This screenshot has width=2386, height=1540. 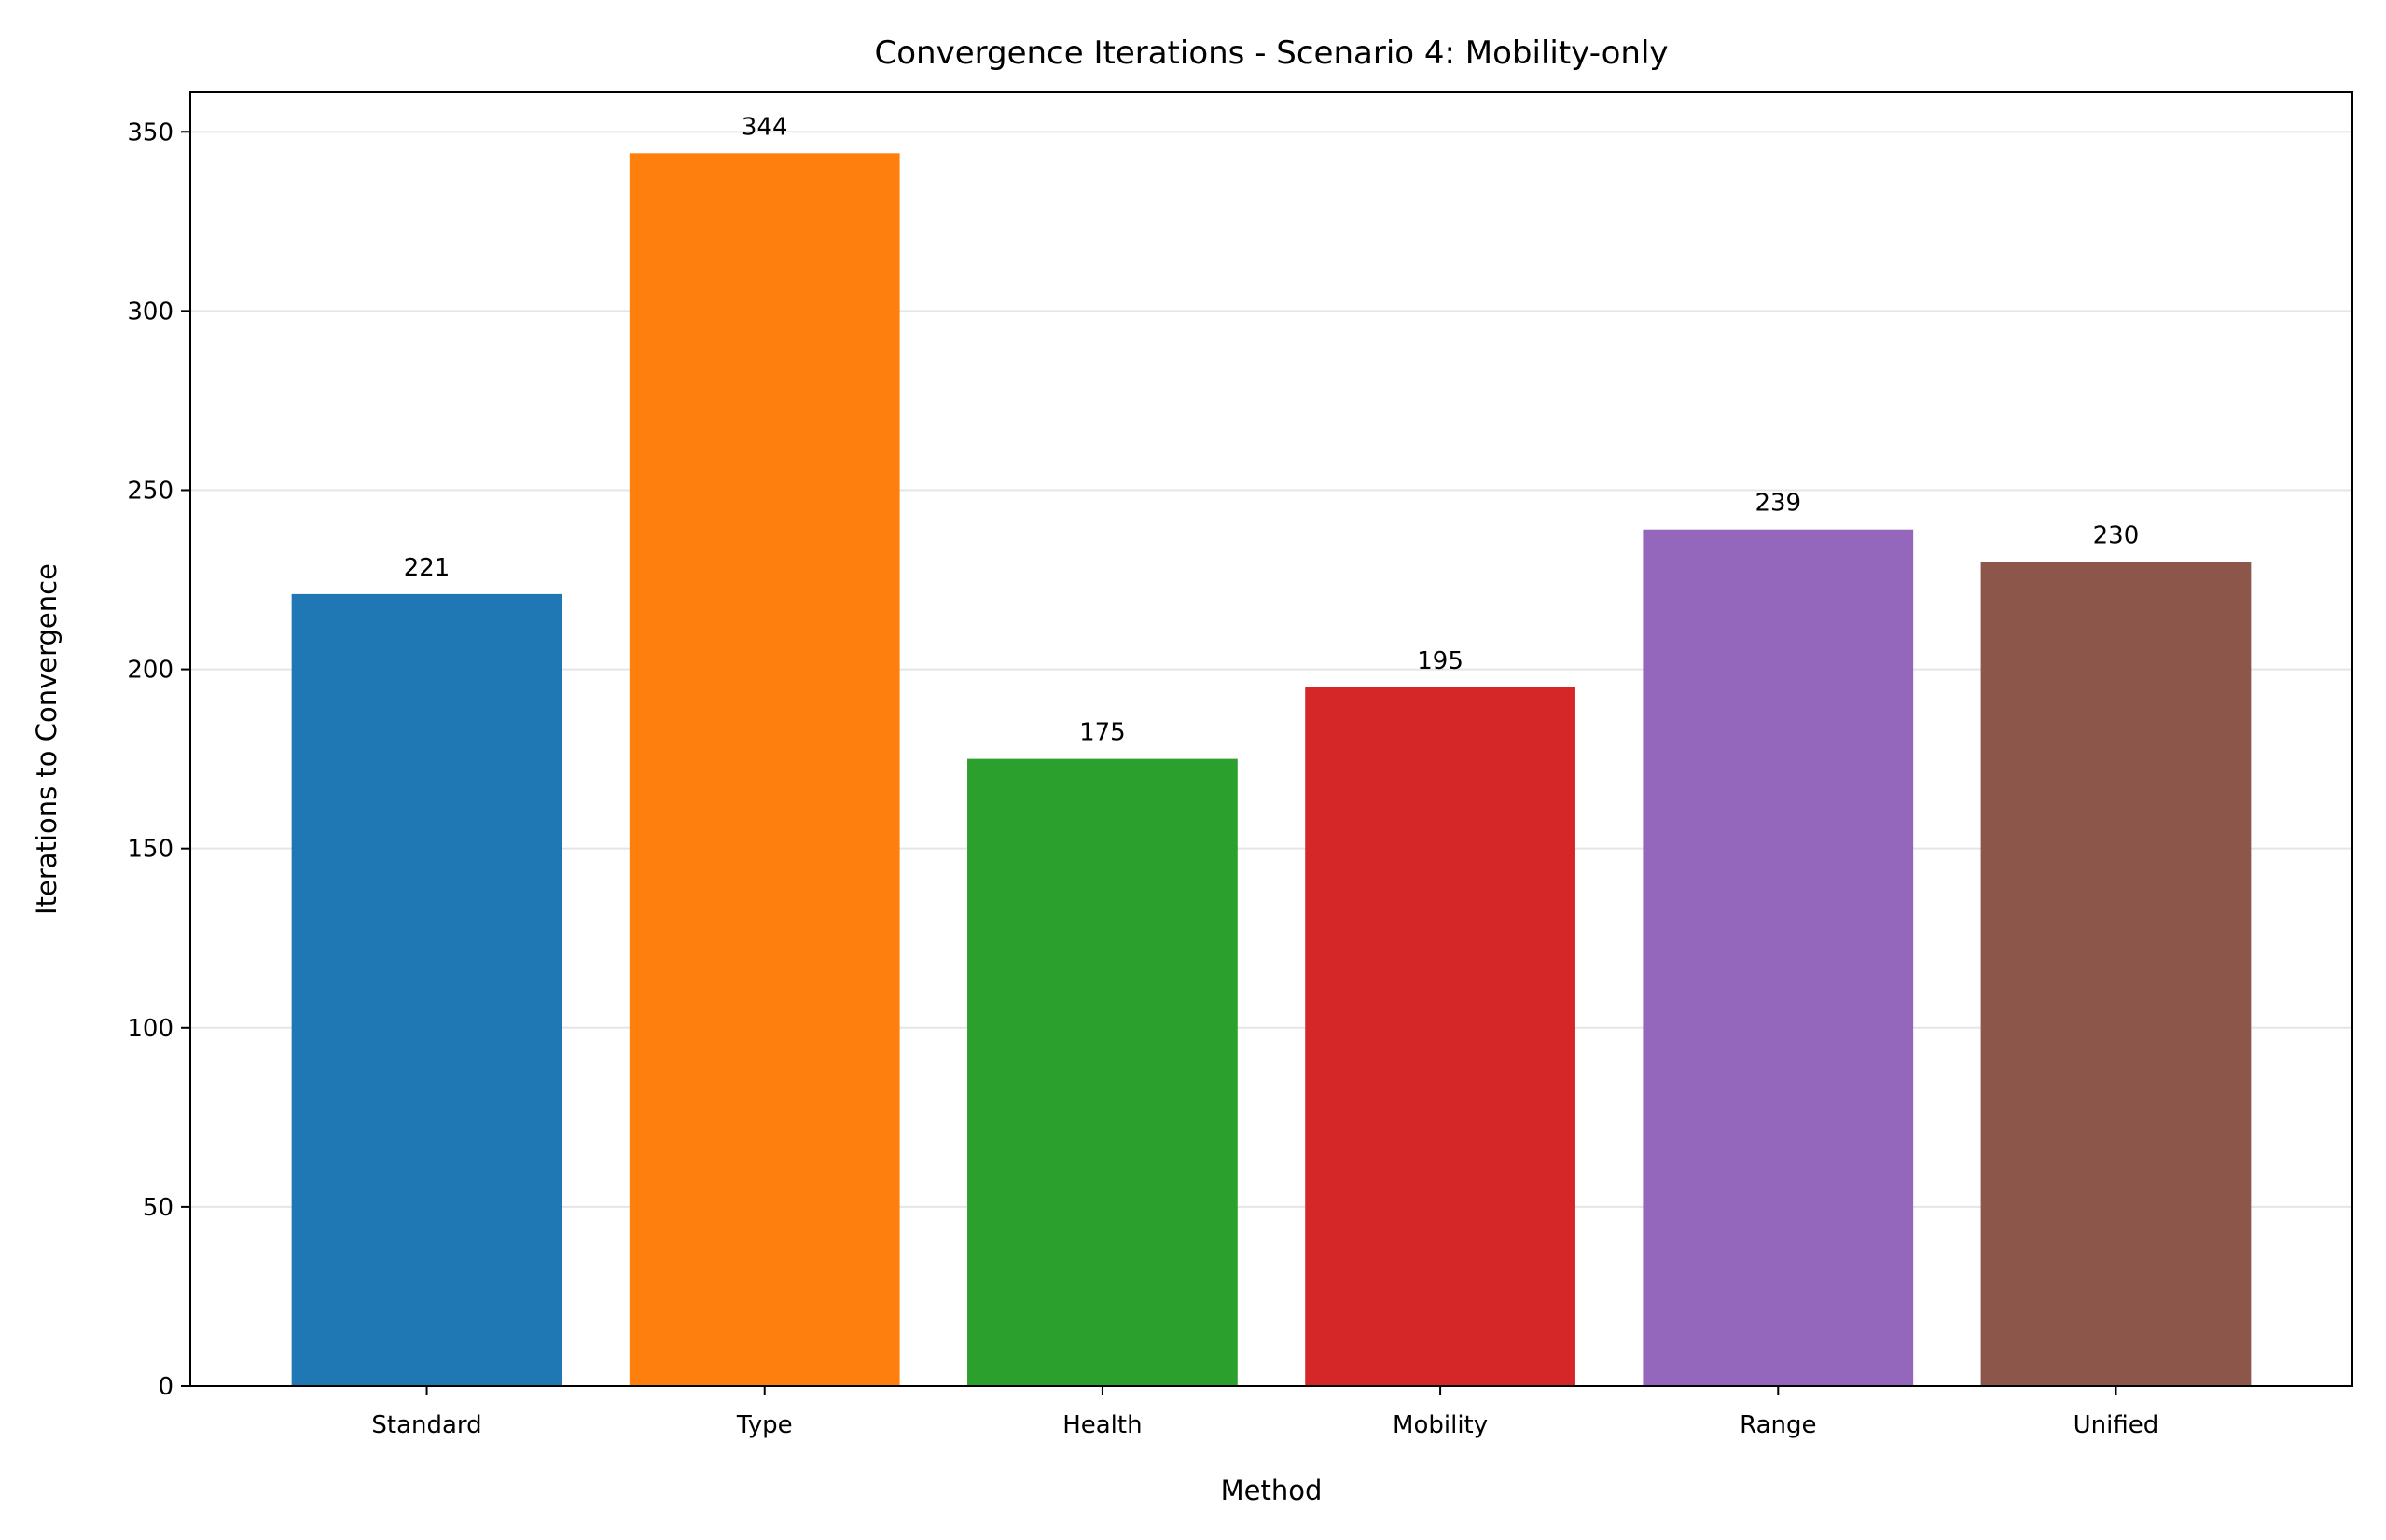 I want to click on y-axis-label: Iterations to Convergence, so click(x=46, y=739).